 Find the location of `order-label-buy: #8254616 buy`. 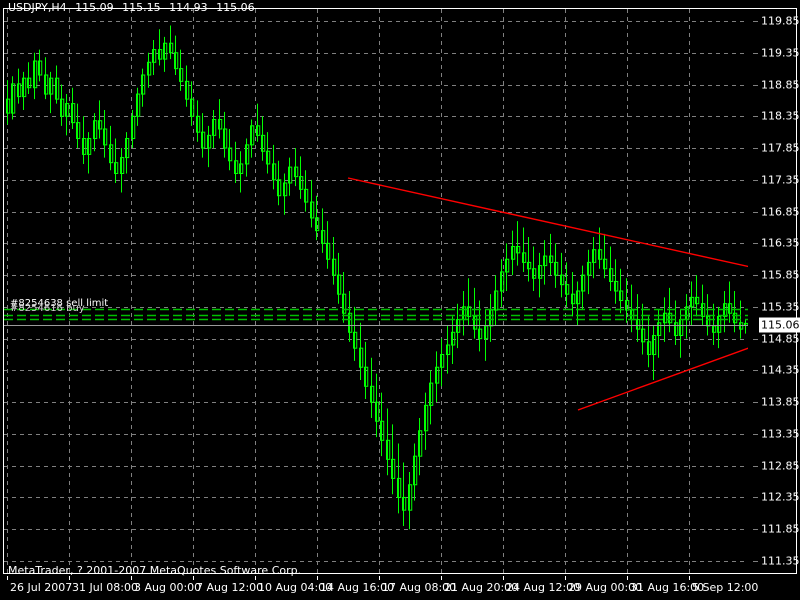

order-label-buy: #8254616 buy is located at coordinates (47, 308).